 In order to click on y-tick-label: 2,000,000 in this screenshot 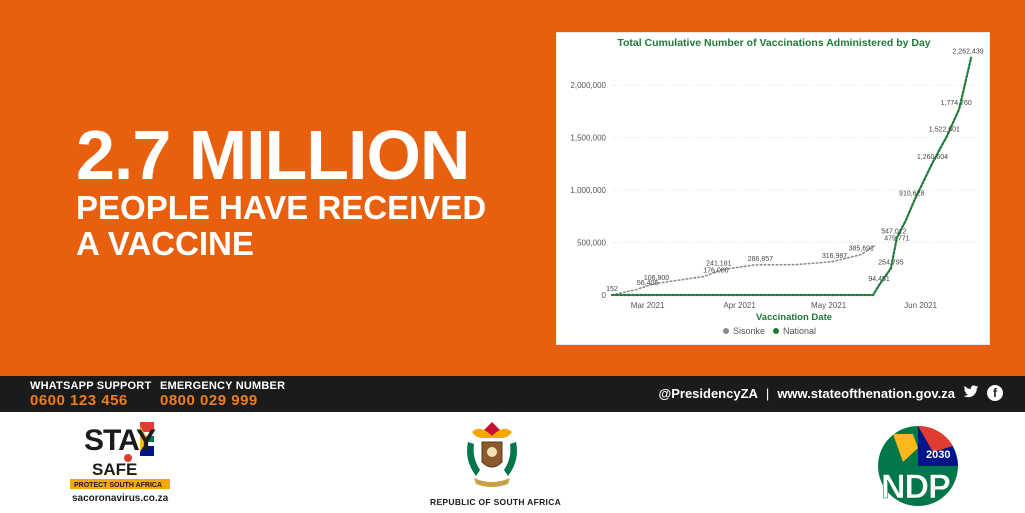, I will do `click(588, 85)`.